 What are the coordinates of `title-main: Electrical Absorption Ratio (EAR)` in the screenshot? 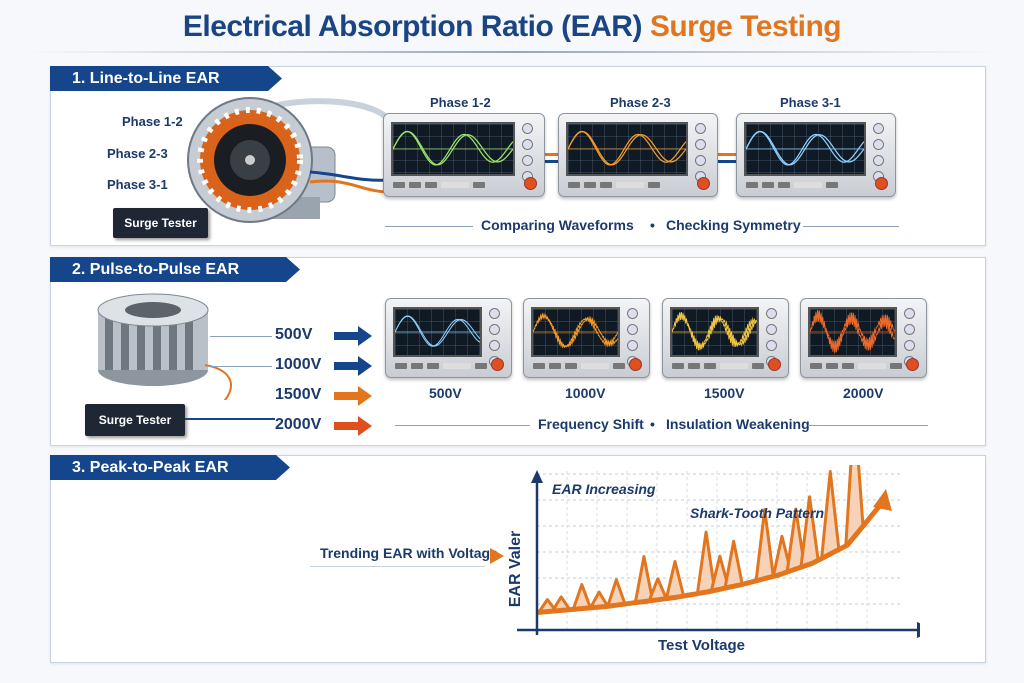 It's located at (412, 26).